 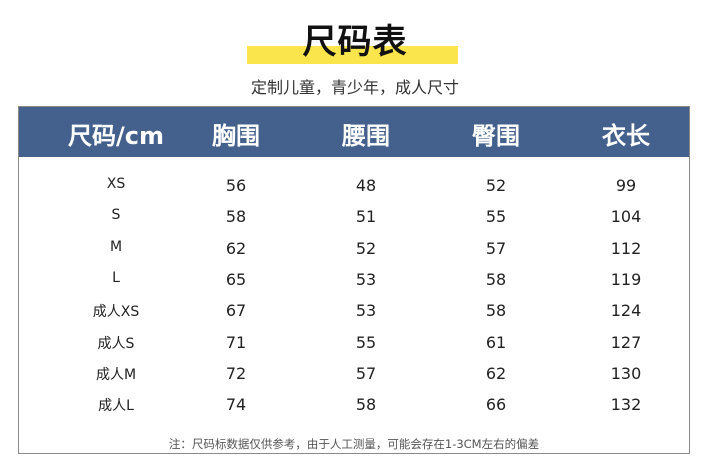 I want to click on cell-chest: 62, so click(x=236, y=248).